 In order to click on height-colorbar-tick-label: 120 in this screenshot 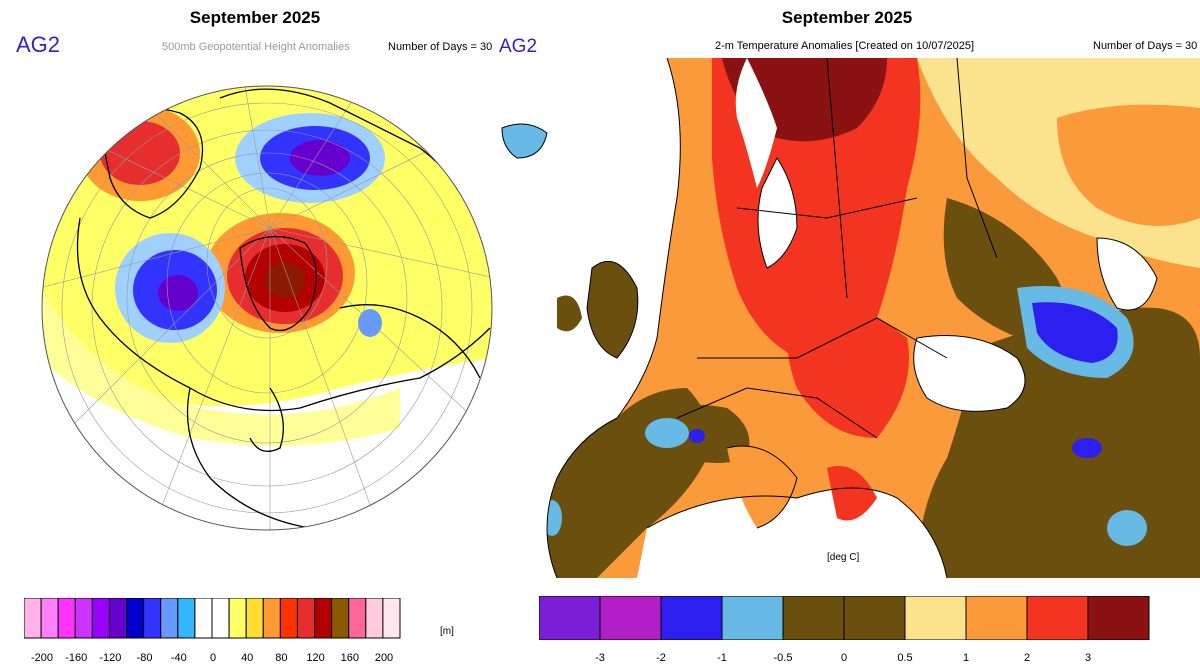, I will do `click(315, 658)`.